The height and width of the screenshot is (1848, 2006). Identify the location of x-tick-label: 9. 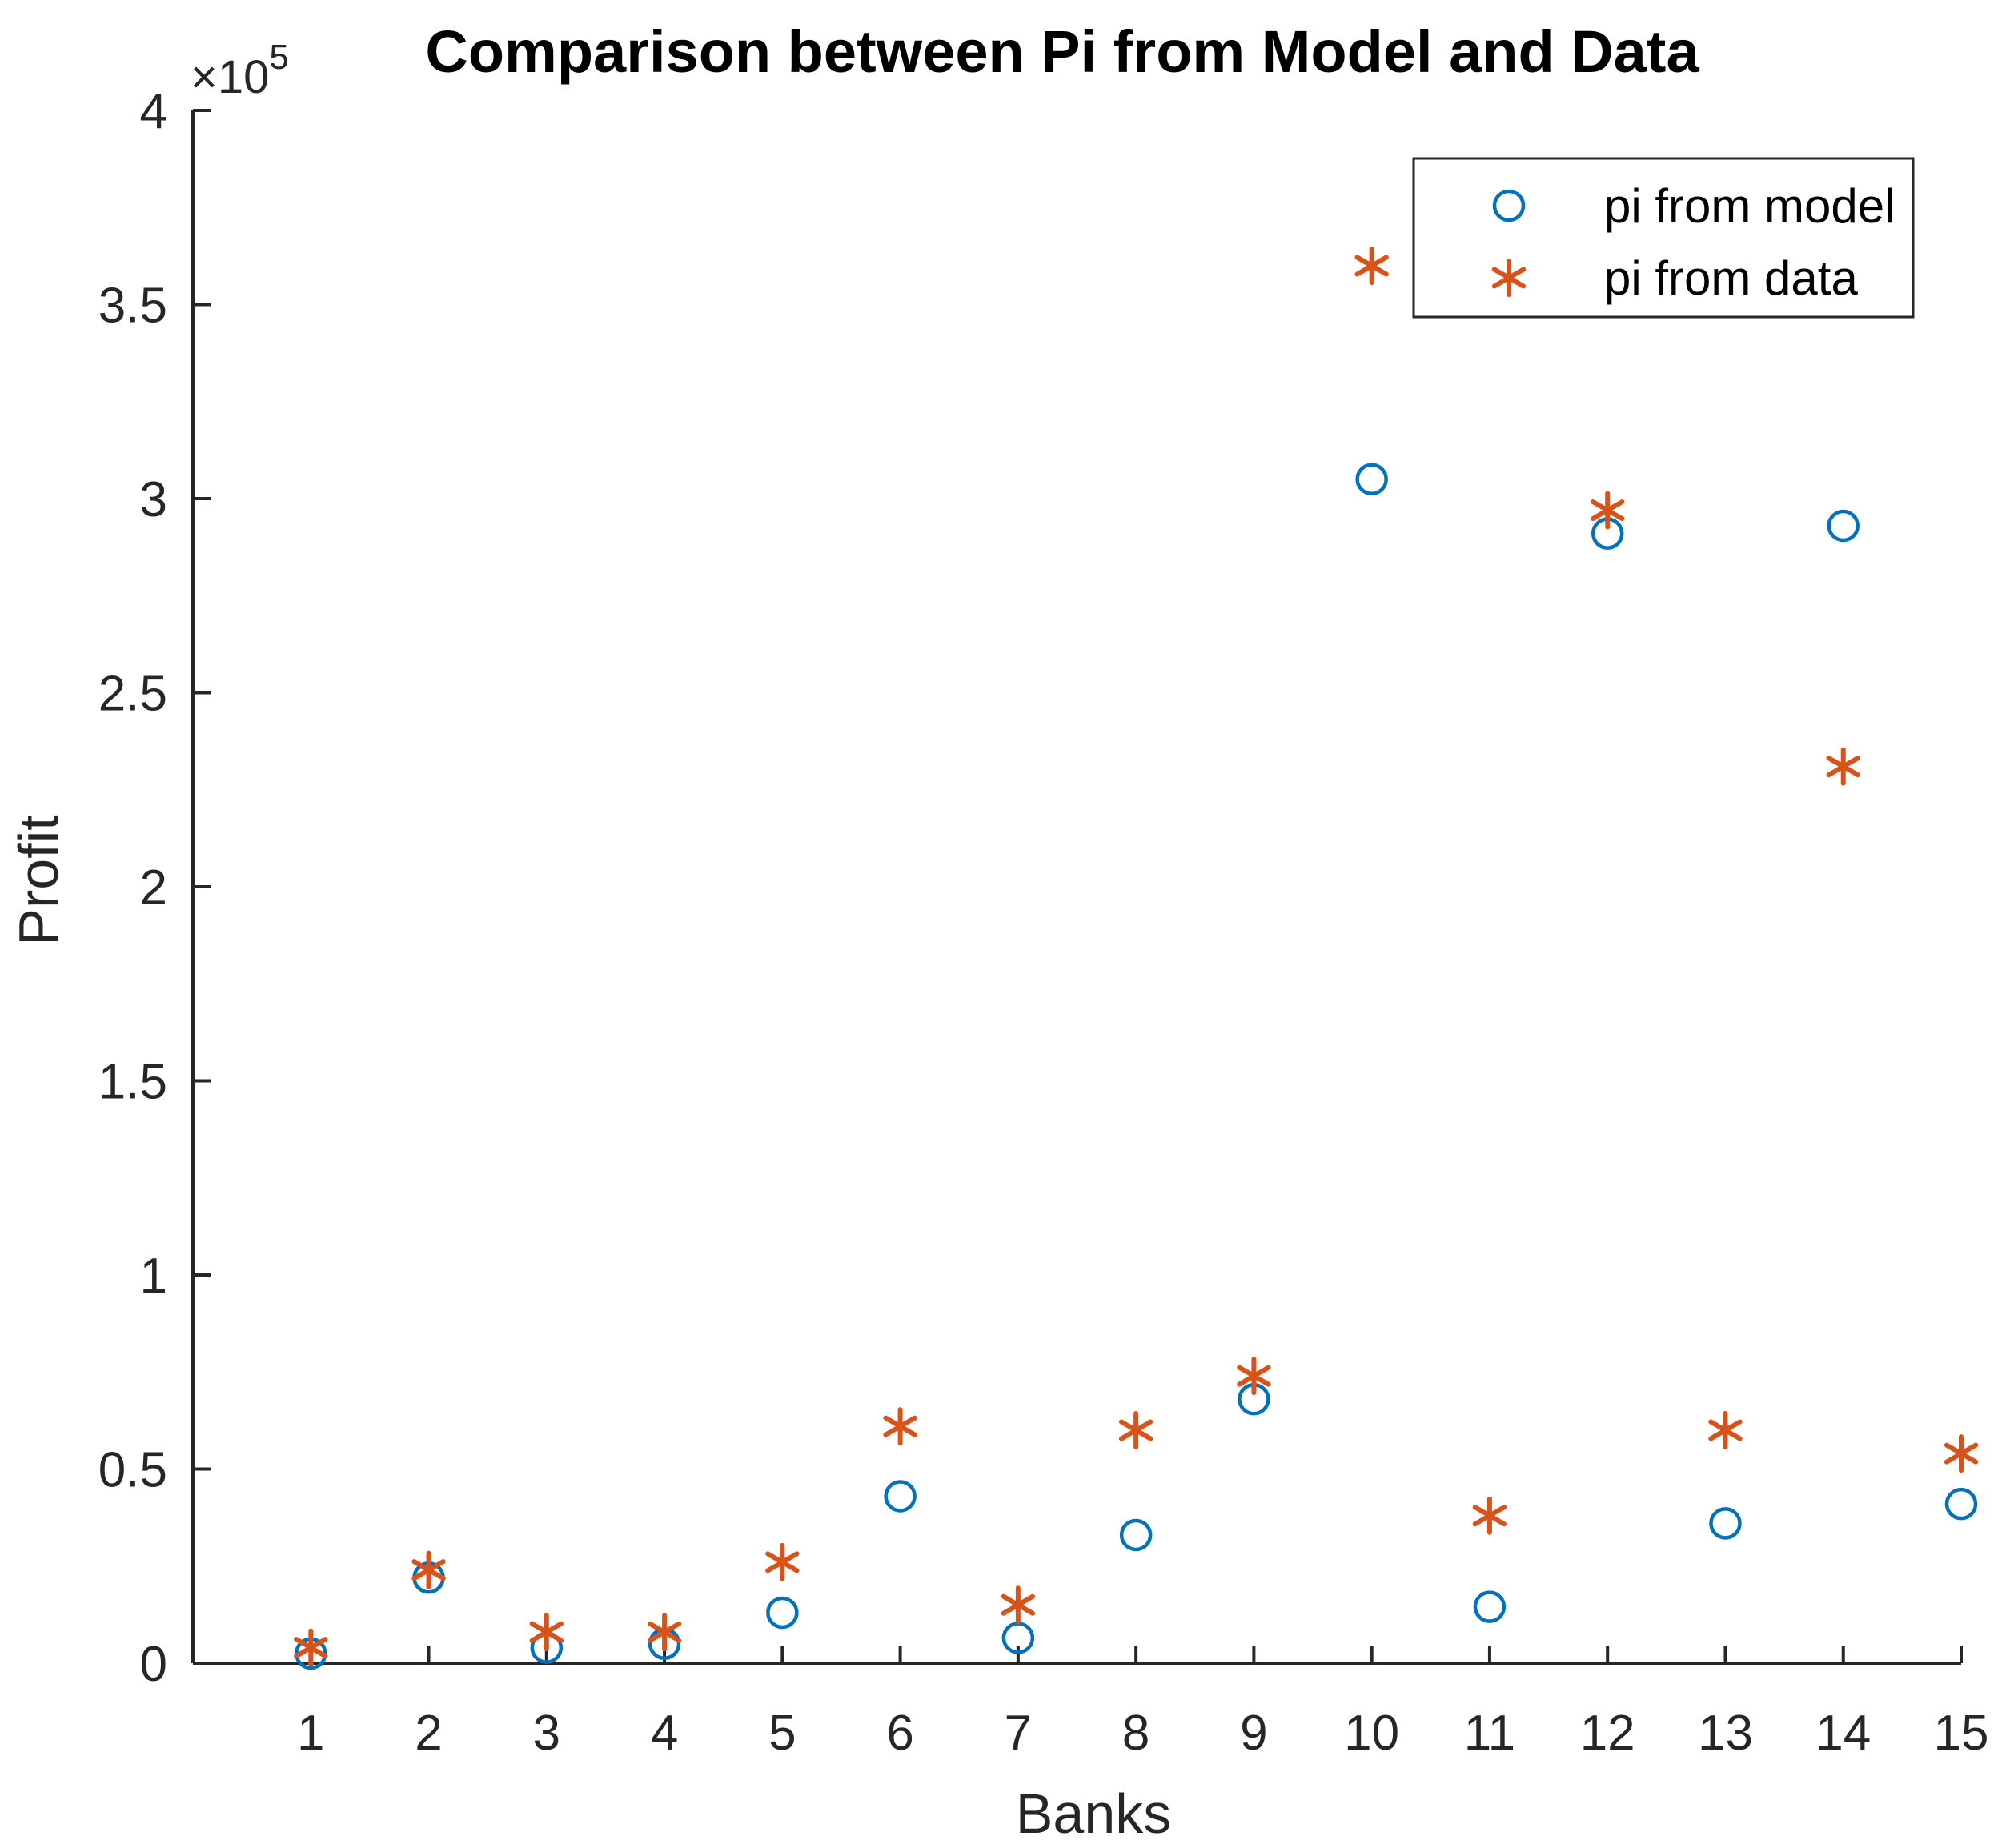
(1253, 1733).